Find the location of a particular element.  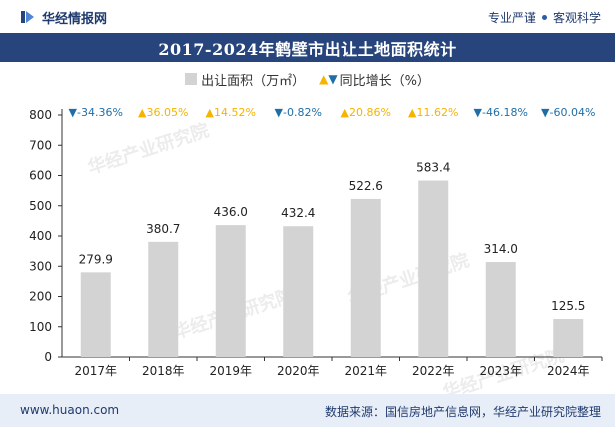

y-tick-label: 0 is located at coordinates (48, 357).